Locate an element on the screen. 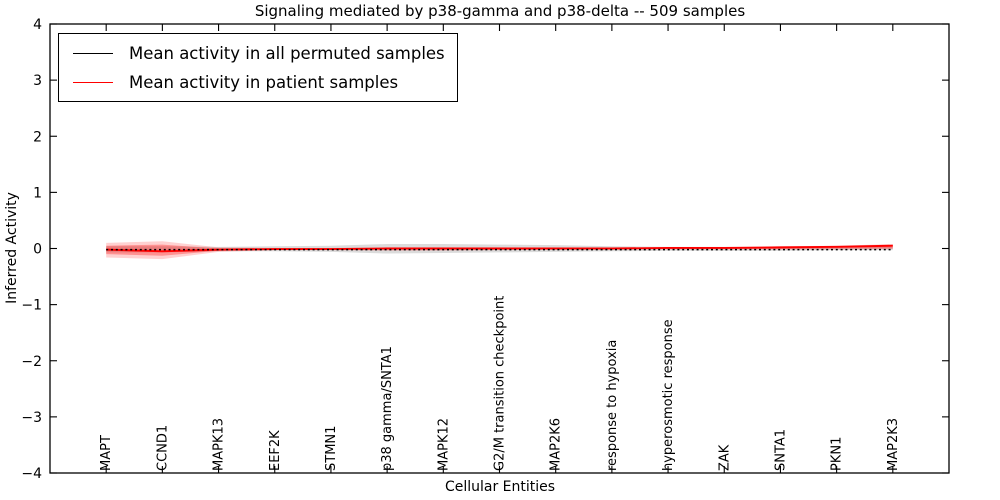 The width and height of the screenshot is (1000, 500). legend-label-permuted: Mean activity in all permuted samples is located at coordinates (287, 53).